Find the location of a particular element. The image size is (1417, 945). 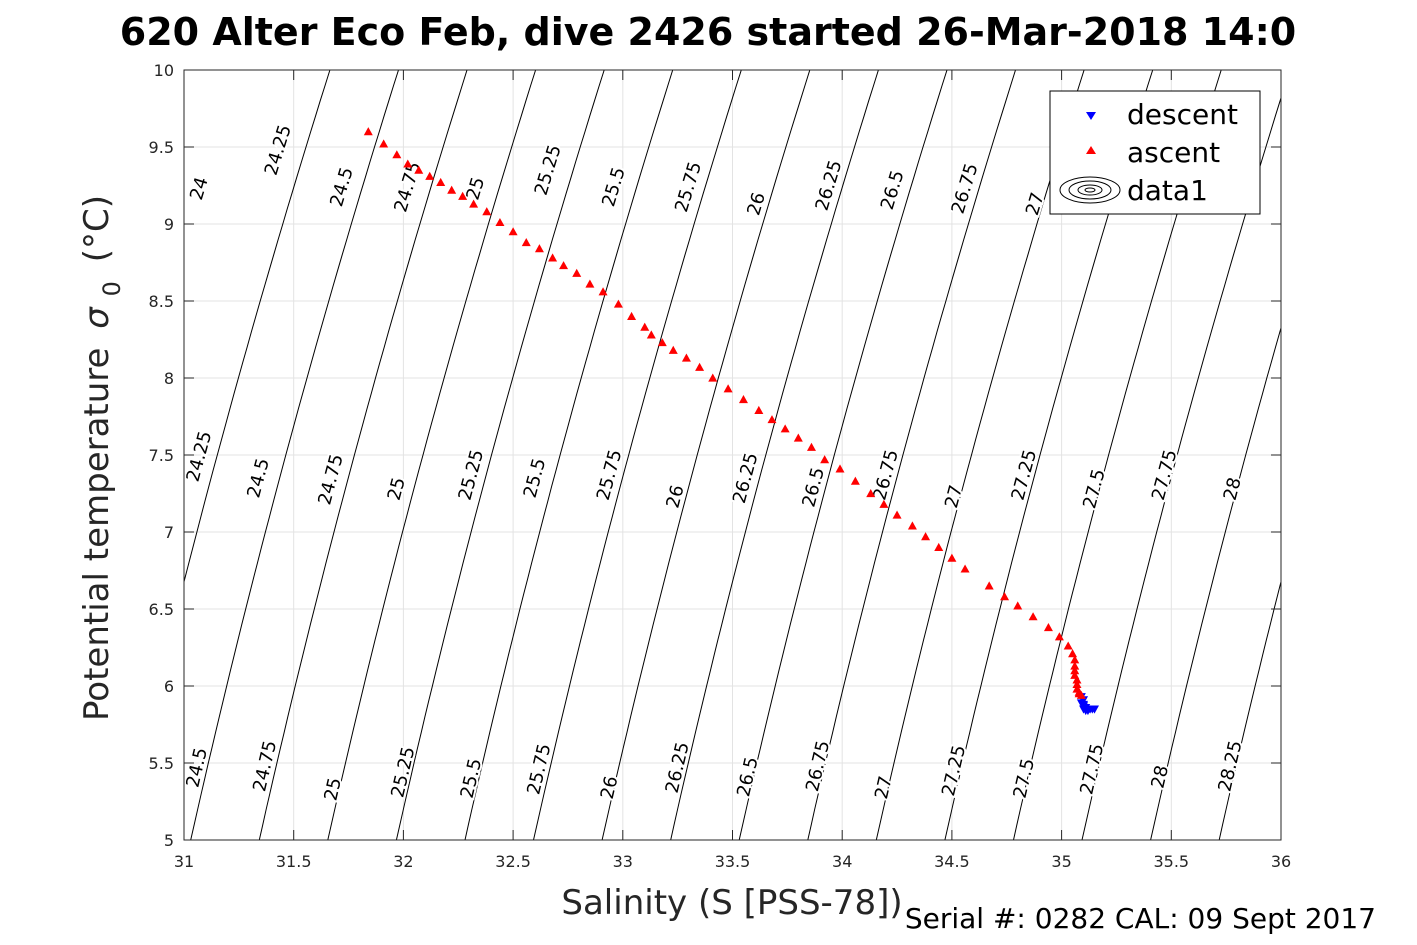

y-tick-label: 6.5 is located at coordinates (161, 609).